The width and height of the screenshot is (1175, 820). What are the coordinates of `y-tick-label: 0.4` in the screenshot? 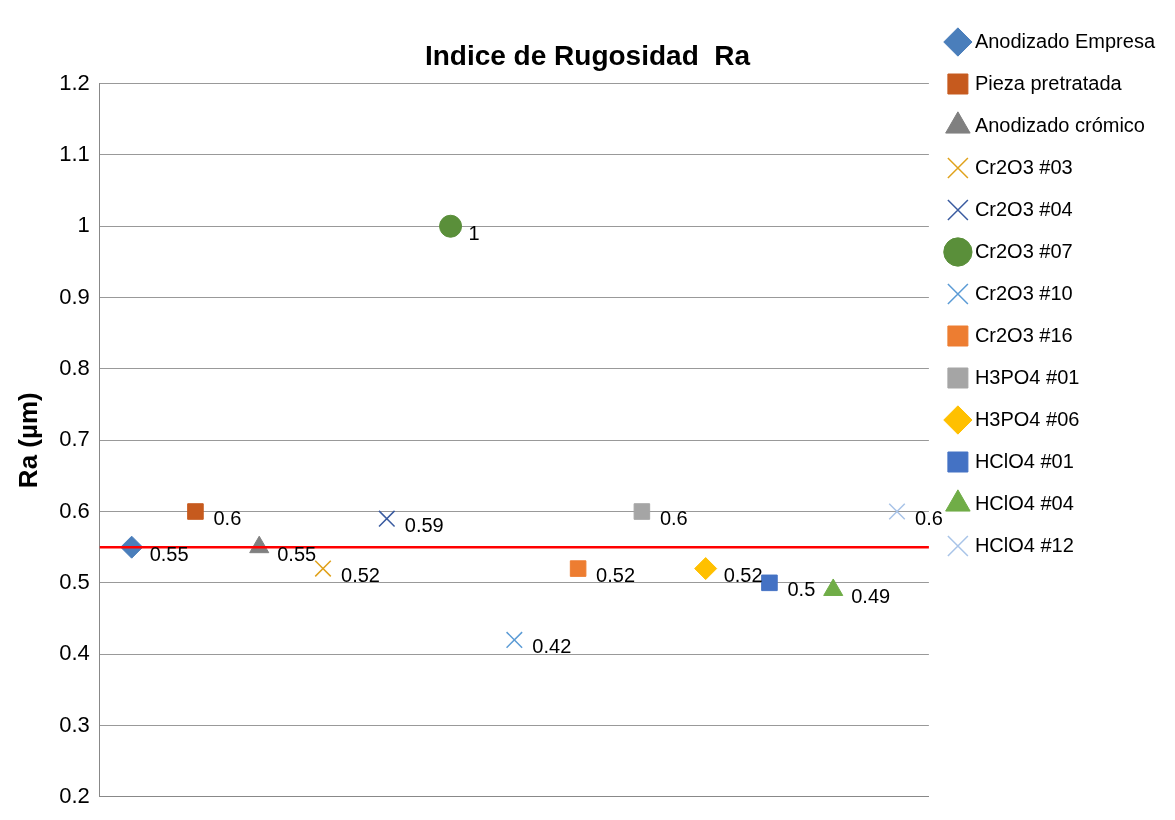 It's located at (74, 653).